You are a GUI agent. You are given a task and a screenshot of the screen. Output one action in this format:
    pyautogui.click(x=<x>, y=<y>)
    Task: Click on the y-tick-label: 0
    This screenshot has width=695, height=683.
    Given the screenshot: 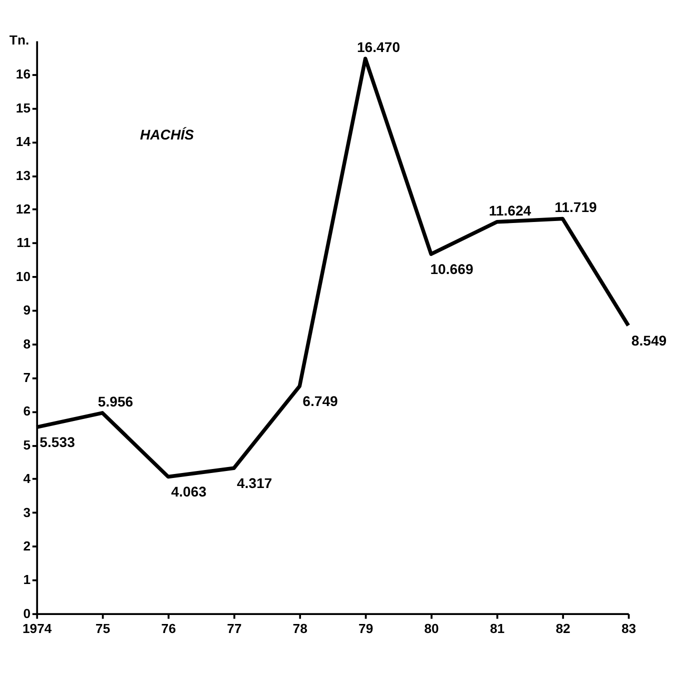 What is the action you would take?
    pyautogui.click(x=27, y=613)
    